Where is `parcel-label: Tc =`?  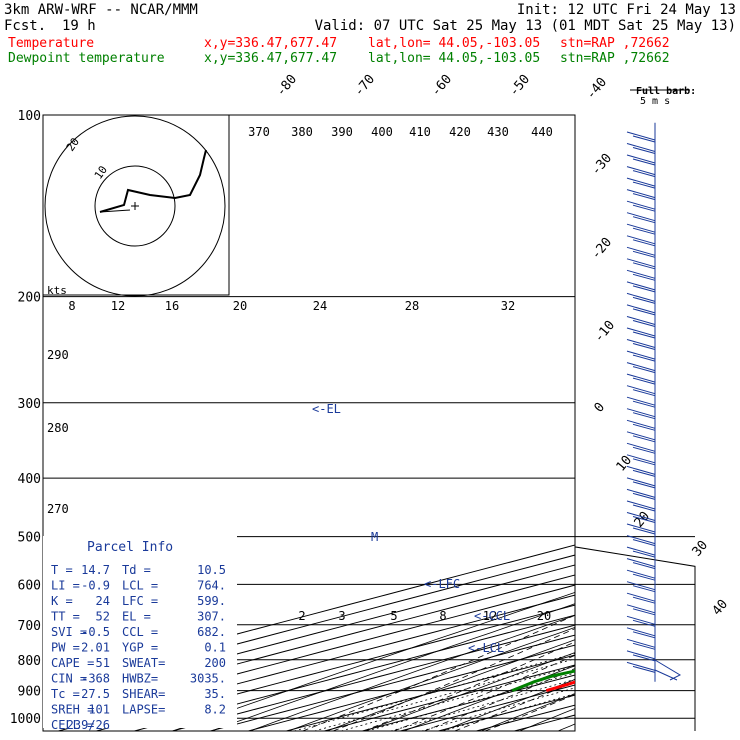
parcel-label: Tc = is located at coordinates (65, 694).